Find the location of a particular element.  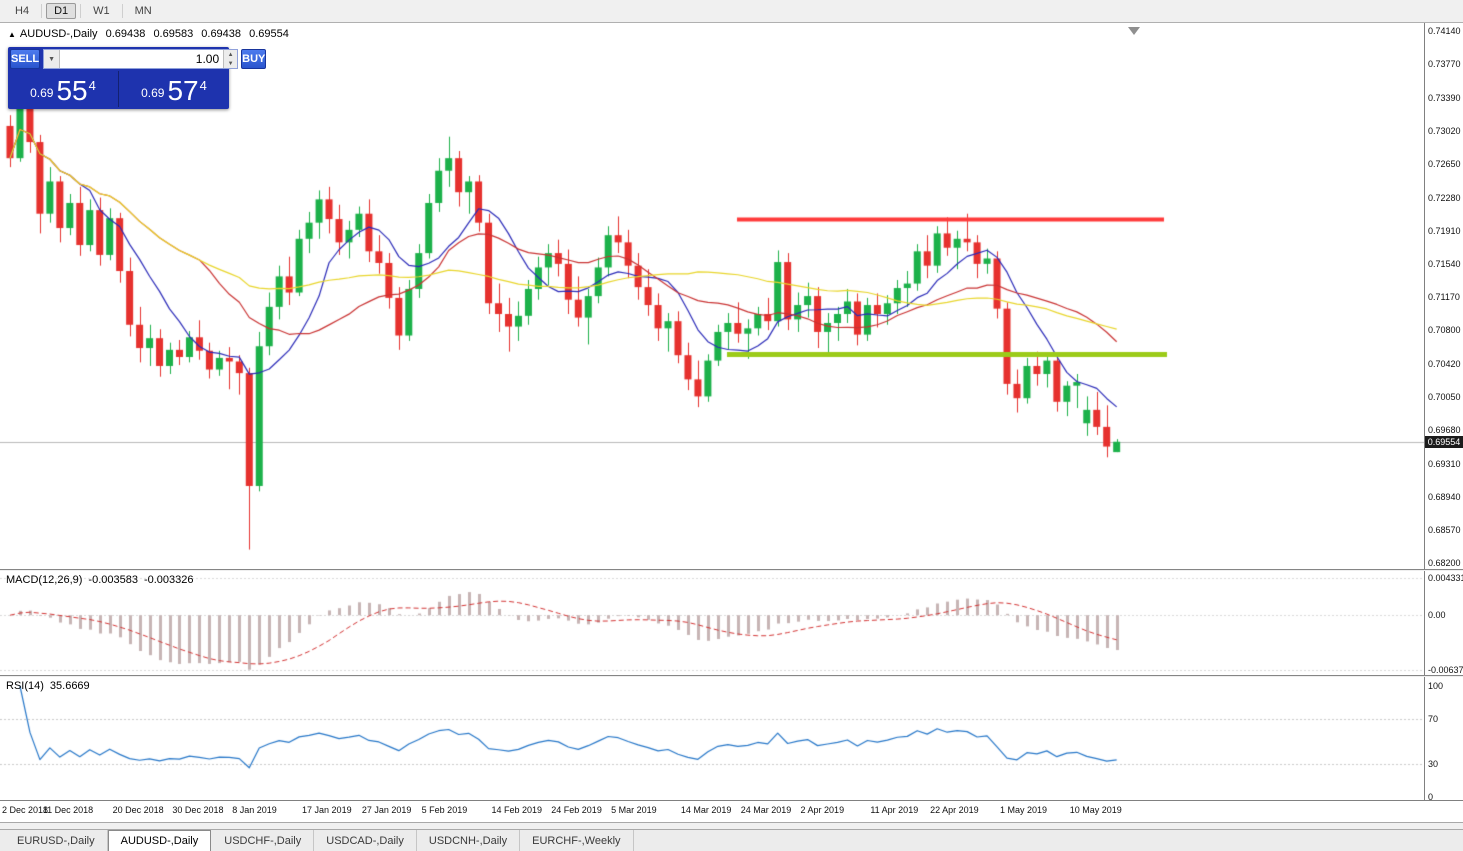

macd-axis-label: 0.004331 is located at coordinates (1445, 578).